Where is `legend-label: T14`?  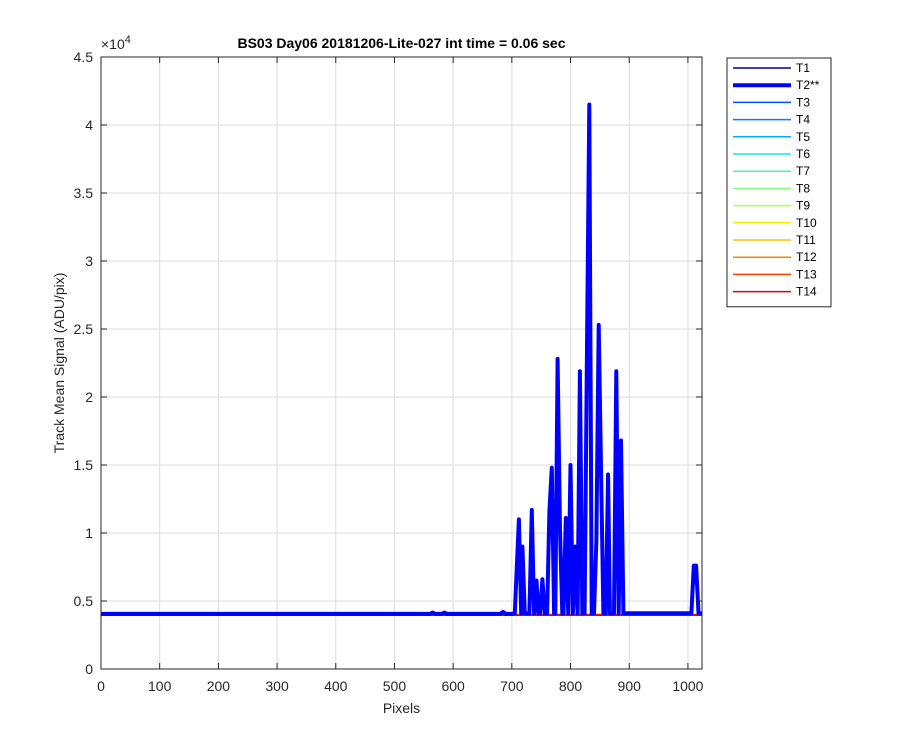
legend-label: T14 is located at coordinates (806, 292).